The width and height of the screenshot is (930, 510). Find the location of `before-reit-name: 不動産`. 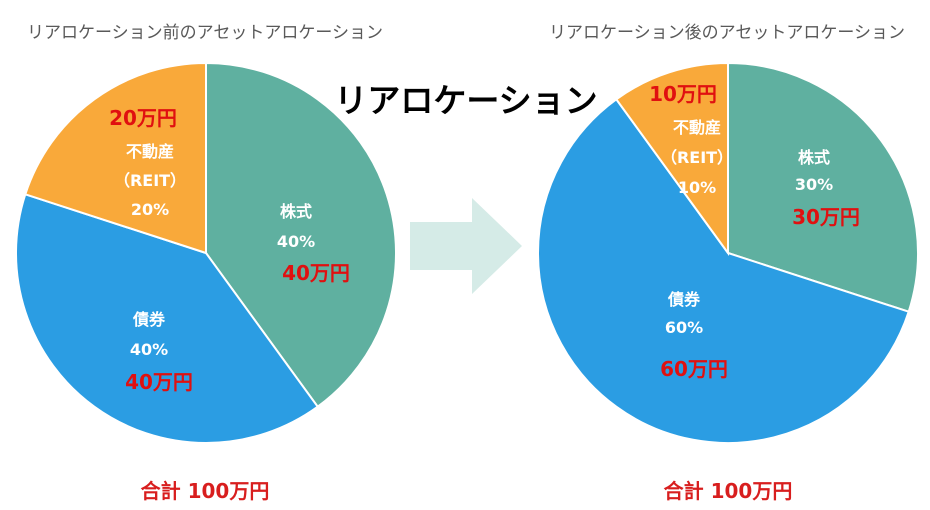

before-reit-name: 不動産 is located at coordinates (150, 151).